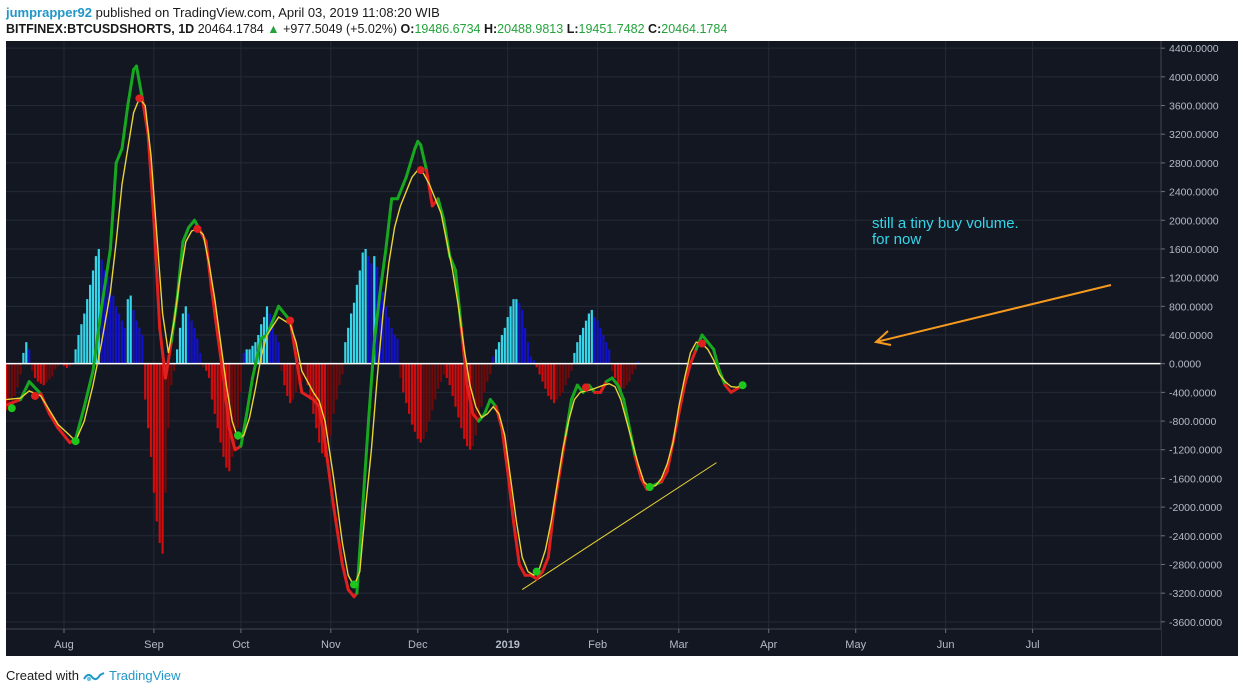  Describe the element at coordinates (583, 642) in the screenshot. I see `time-axis` at that location.